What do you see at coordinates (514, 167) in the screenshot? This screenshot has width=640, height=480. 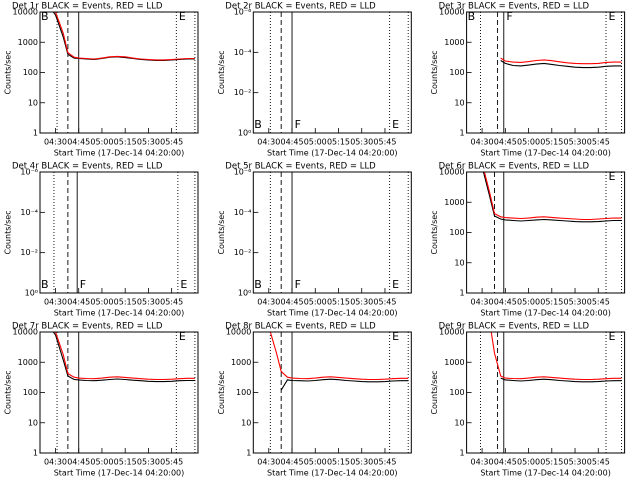 I see `chart-title: Det 6r BLACK = Events, RED = LLD` at bounding box center [514, 167].